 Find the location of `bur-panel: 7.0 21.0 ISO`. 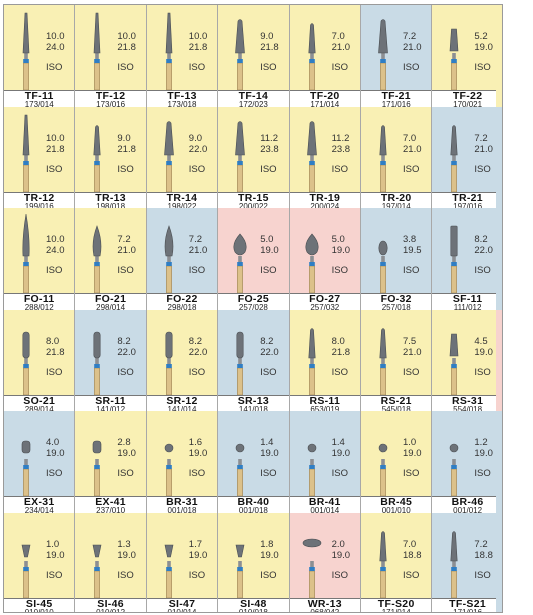

bur-panel: 7.0 21.0 ISO is located at coordinates (324, 48).